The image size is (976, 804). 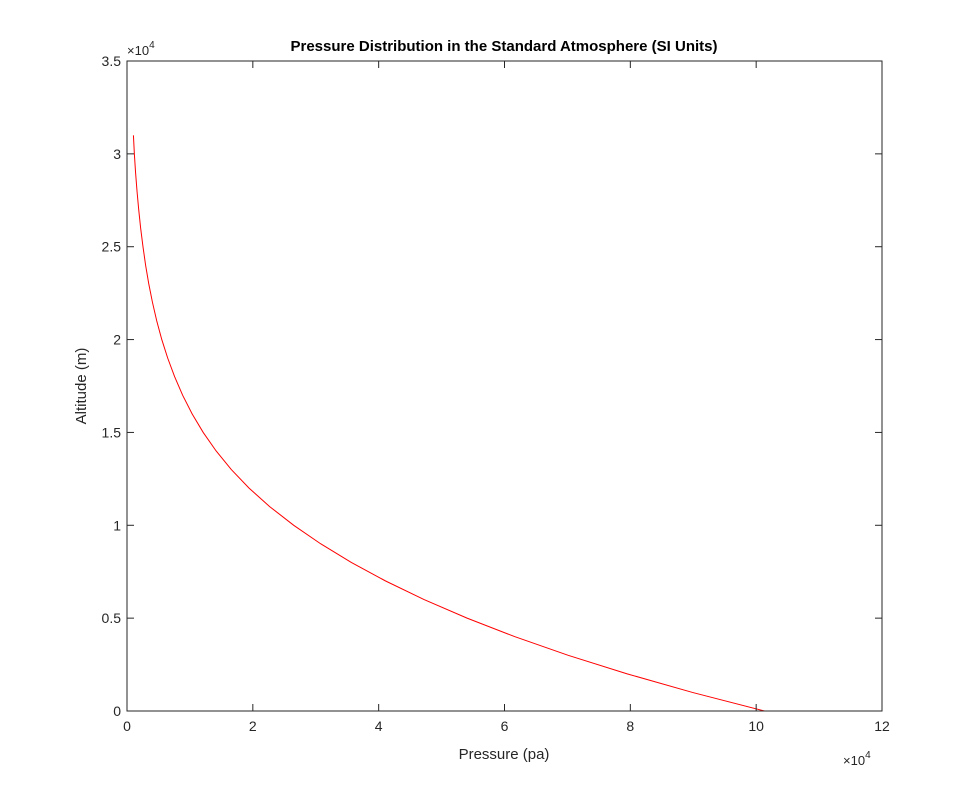 I want to click on y-tick-label: 1, so click(x=117, y=525).